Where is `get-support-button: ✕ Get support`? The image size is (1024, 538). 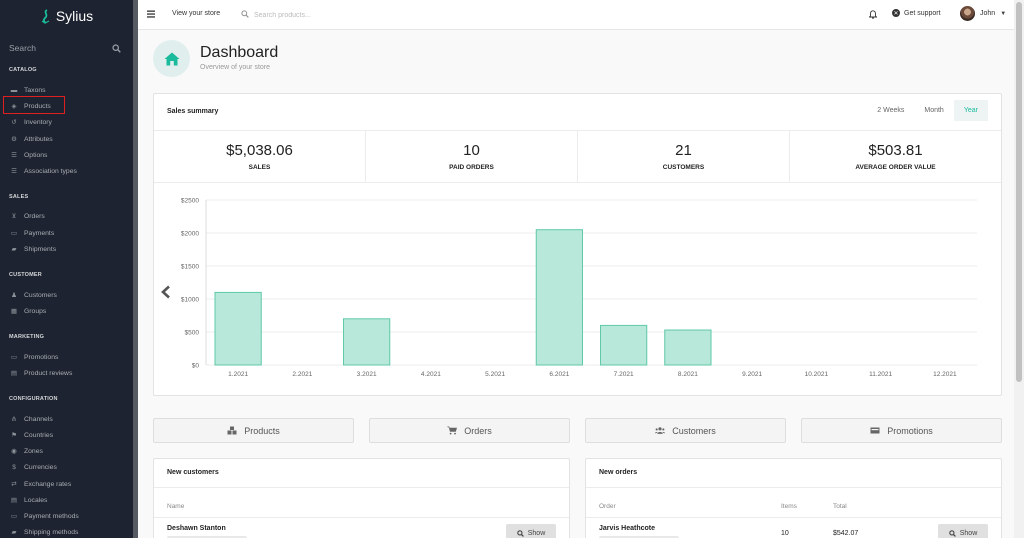 get-support-button: ✕ Get support is located at coordinates (916, 13).